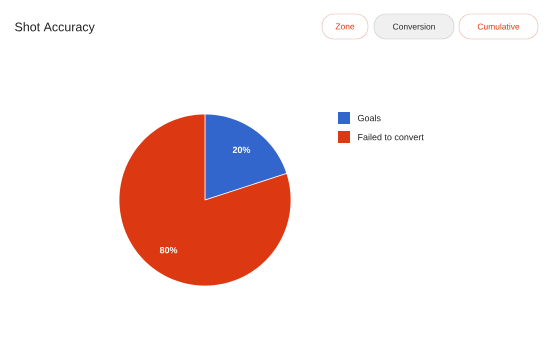 The height and width of the screenshot is (339, 549). Describe the element at coordinates (414, 26) in the screenshot. I see `text: Conversion` at that location.